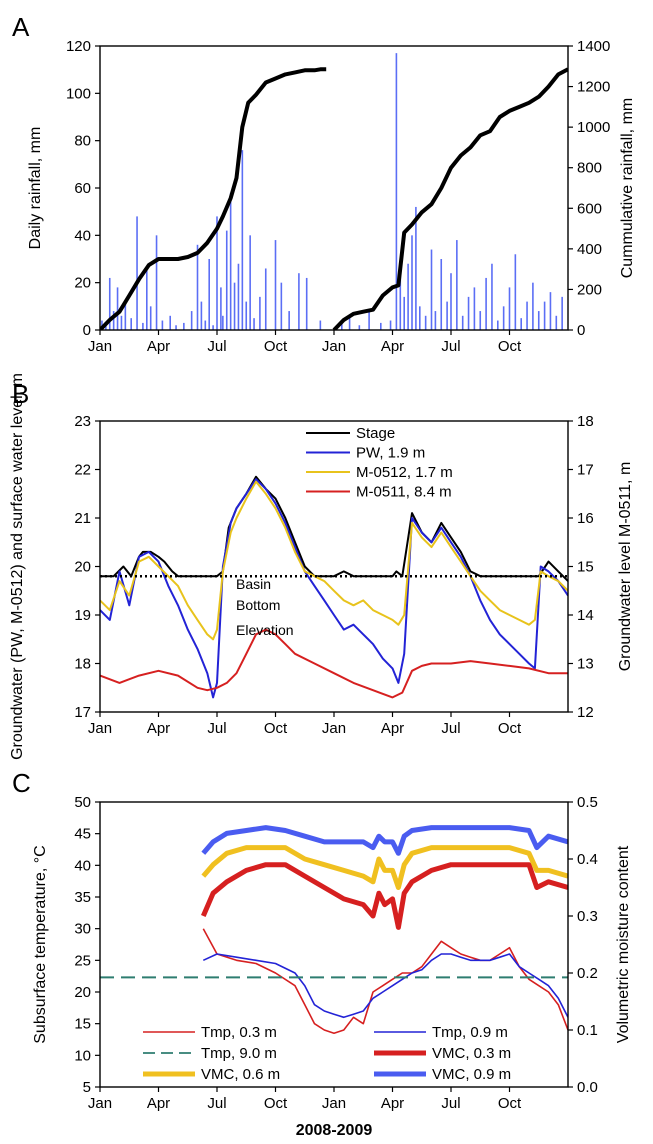  Describe the element at coordinates (623, 944) in the screenshot. I see `y-right-axis-label: Volumetric moisture content` at that location.